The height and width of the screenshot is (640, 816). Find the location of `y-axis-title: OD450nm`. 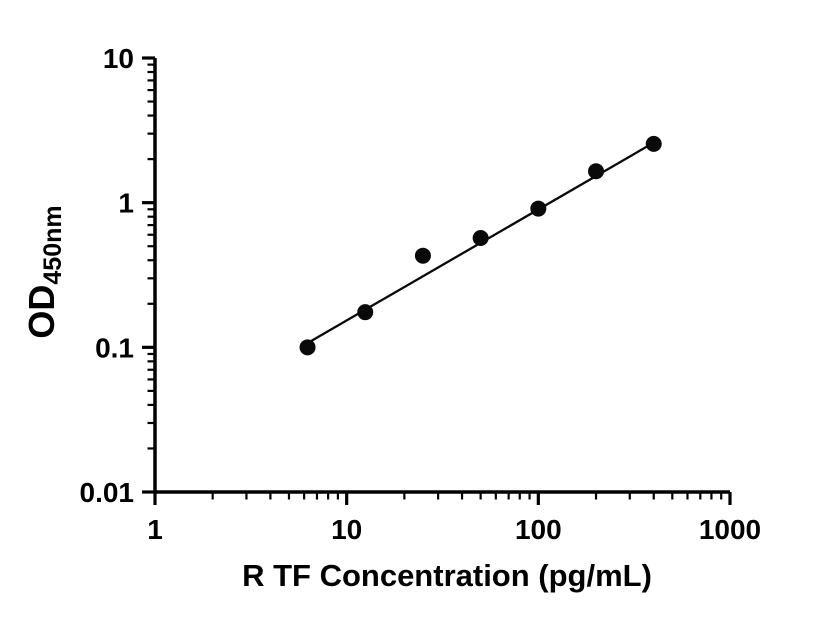

y-axis-title: OD450nm is located at coordinates (44, 271).